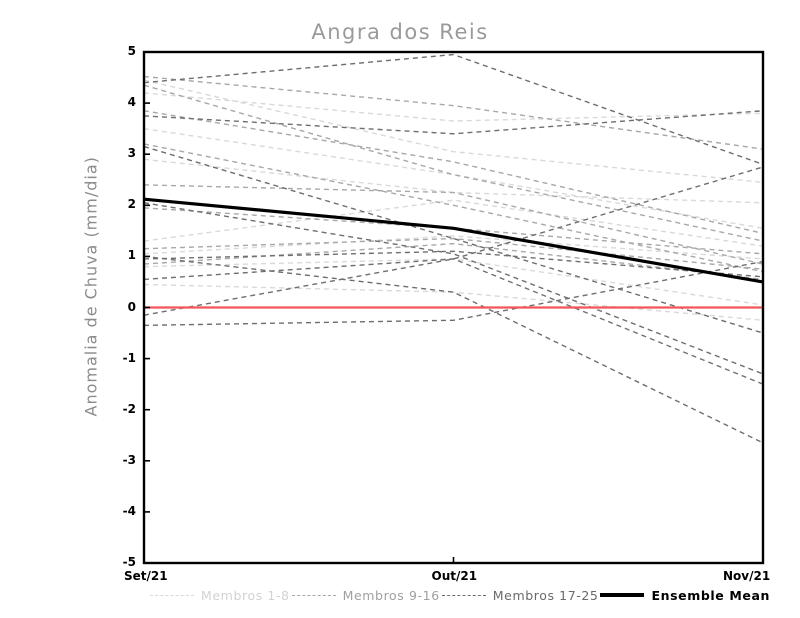  Describe the element at coordinates (391, 595) in the screenshot. I see `legend-label: Membros 9-16` at that location.